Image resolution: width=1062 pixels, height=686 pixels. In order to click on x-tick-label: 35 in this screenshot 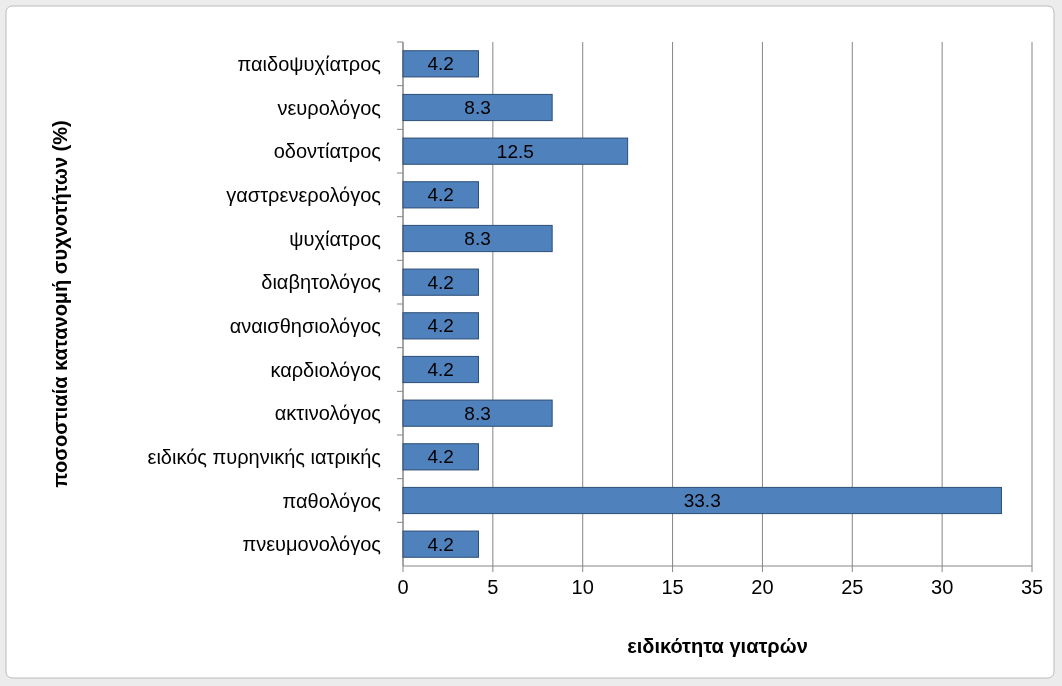, I will do `click(1032, 587)`.